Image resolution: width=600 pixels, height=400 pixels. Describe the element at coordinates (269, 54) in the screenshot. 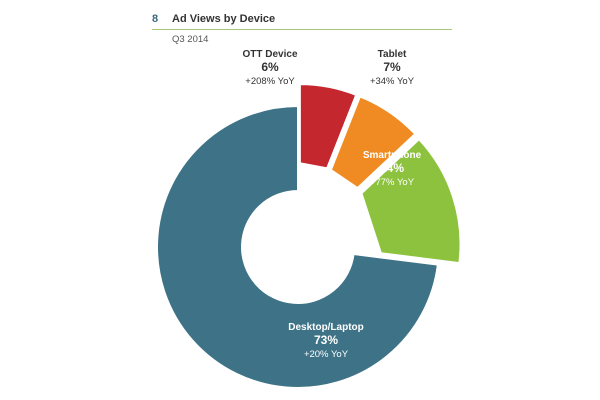

I see `slice-label: OTT Device` at that location.